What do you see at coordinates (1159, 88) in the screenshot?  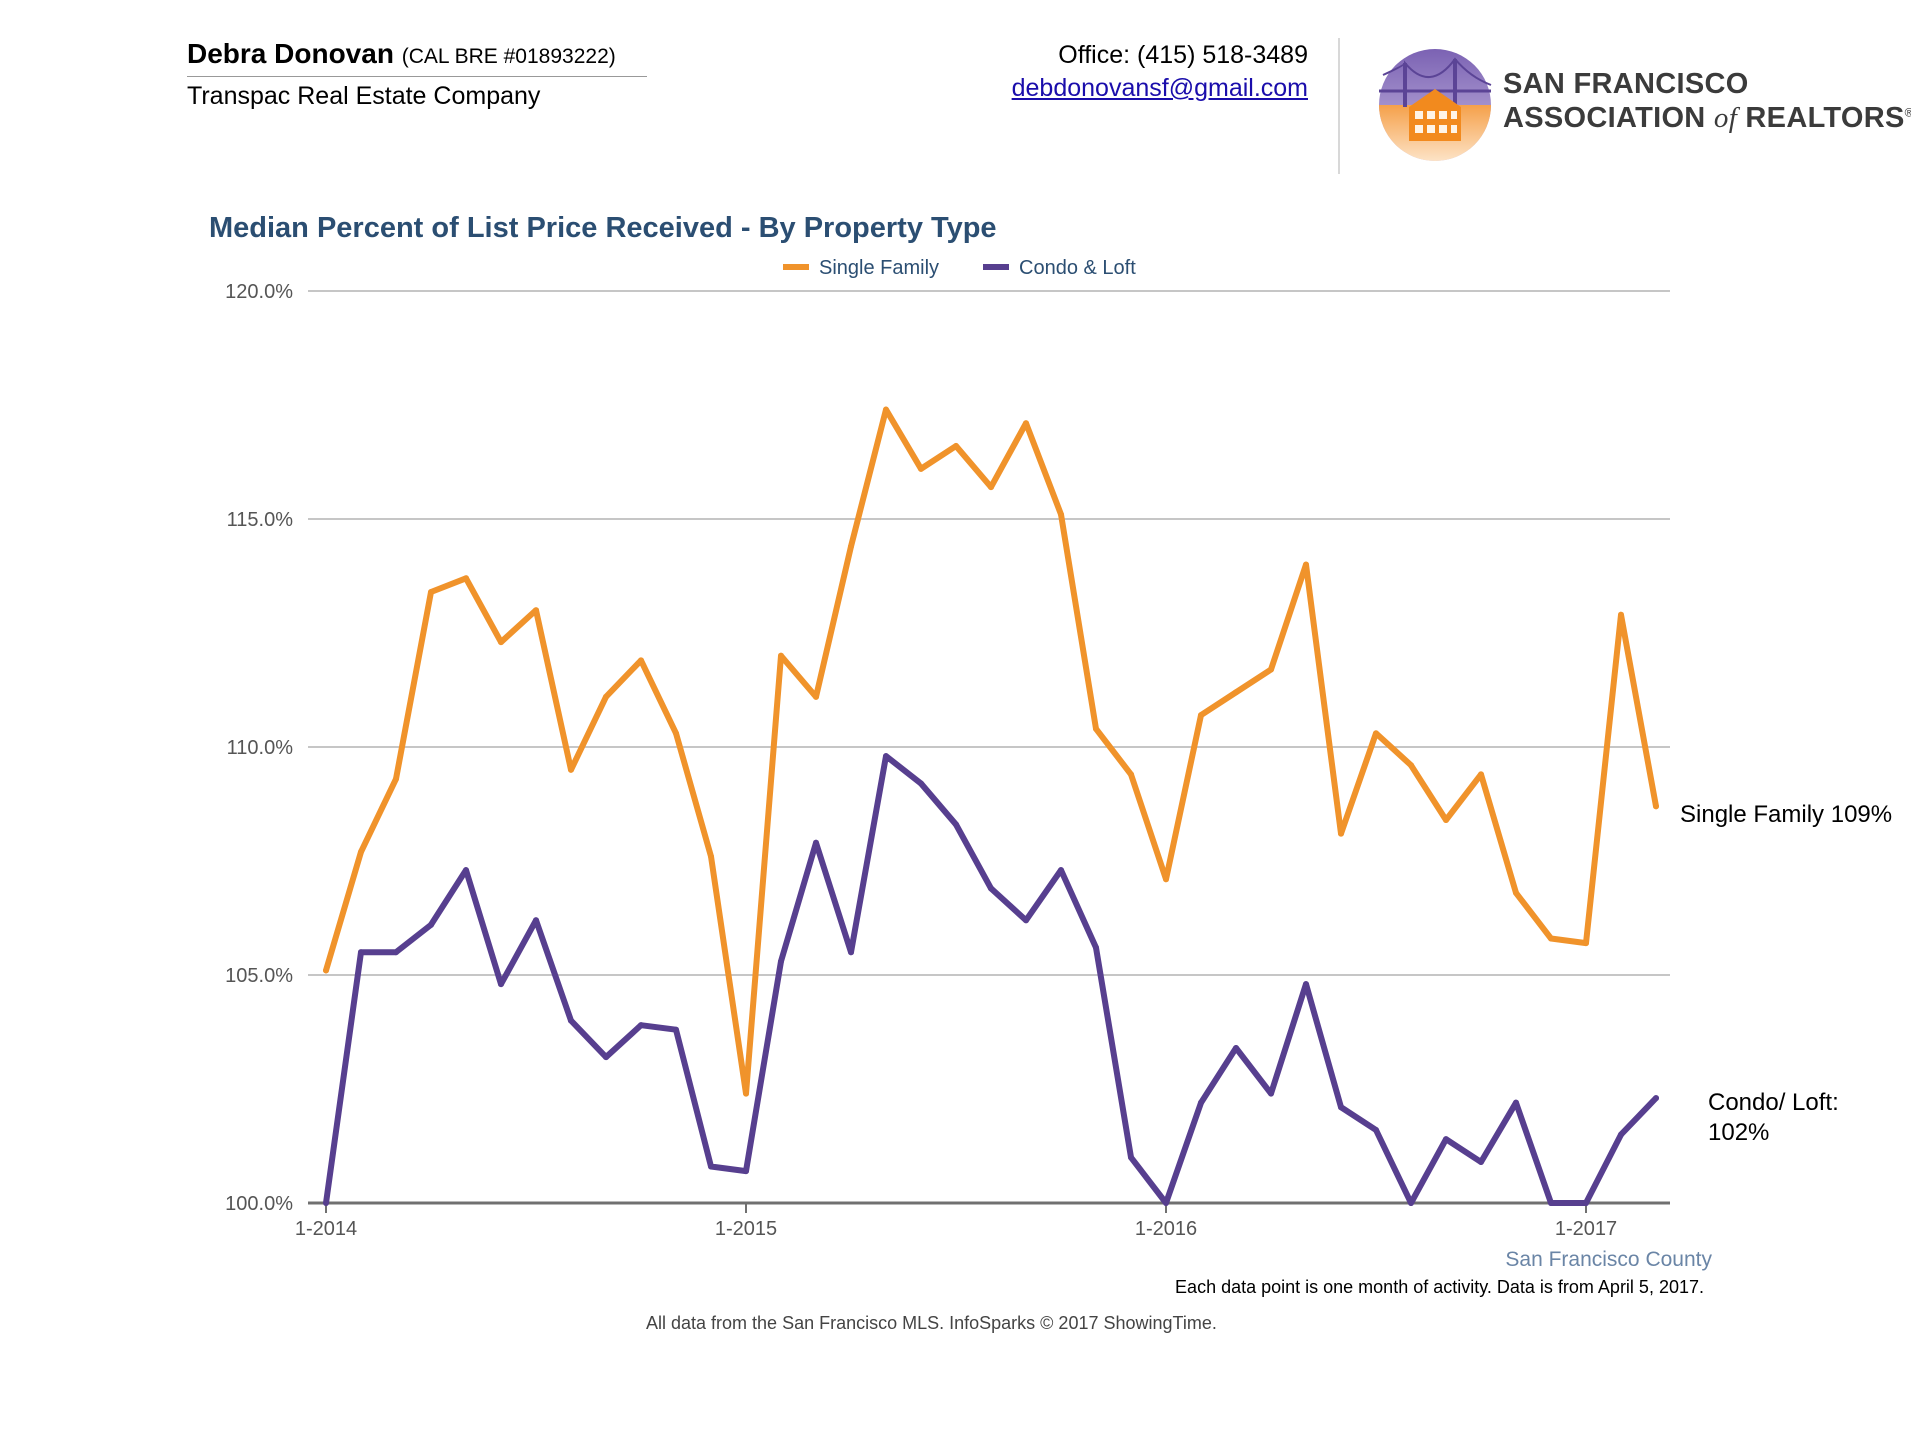 I see `email-link: debdonovansf@gmail.com` at bounding box center [1159, 88].